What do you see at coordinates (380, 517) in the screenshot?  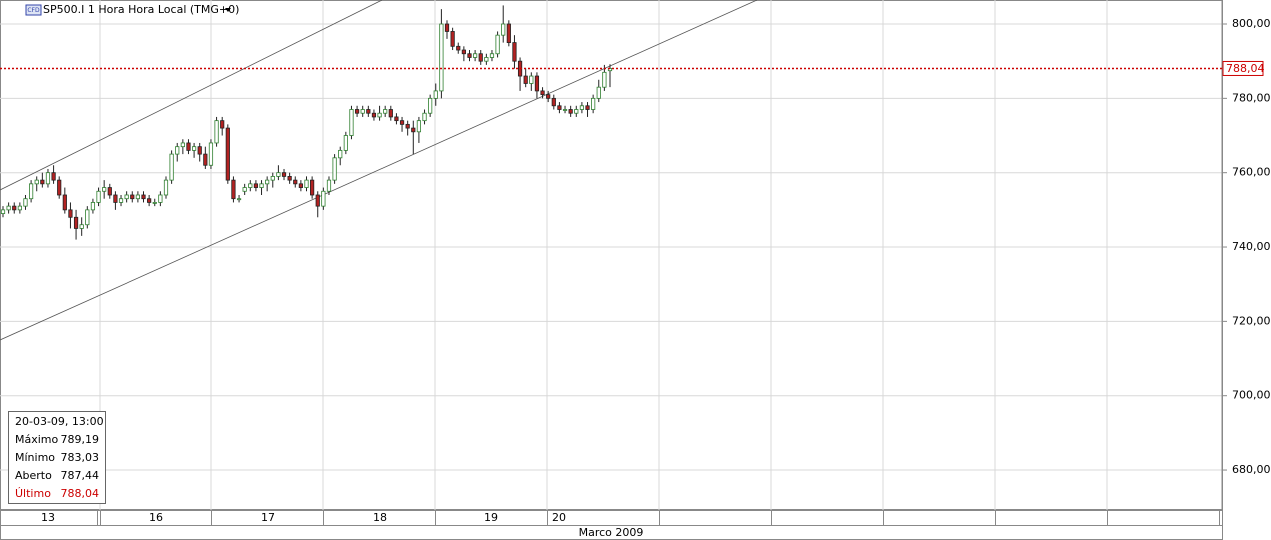 I see `x-tick-label: 18` at bounding box center [380, 517].